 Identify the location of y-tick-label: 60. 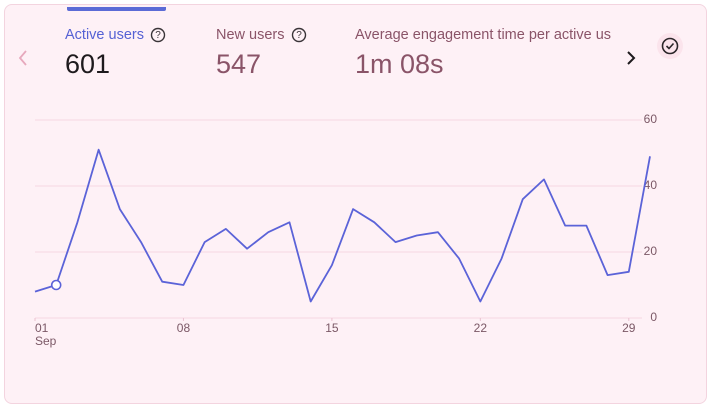
(651, 119).